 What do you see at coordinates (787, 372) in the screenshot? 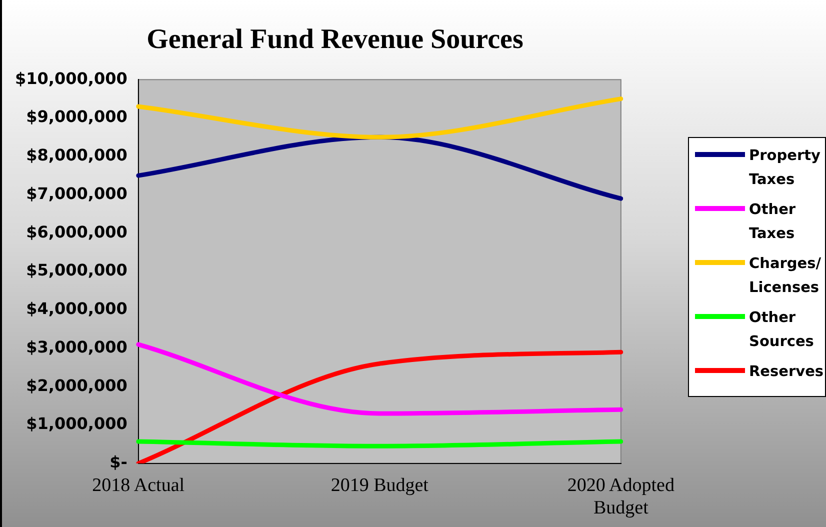
I see `legend-label: Reserves` at bounding box center [787, 372].